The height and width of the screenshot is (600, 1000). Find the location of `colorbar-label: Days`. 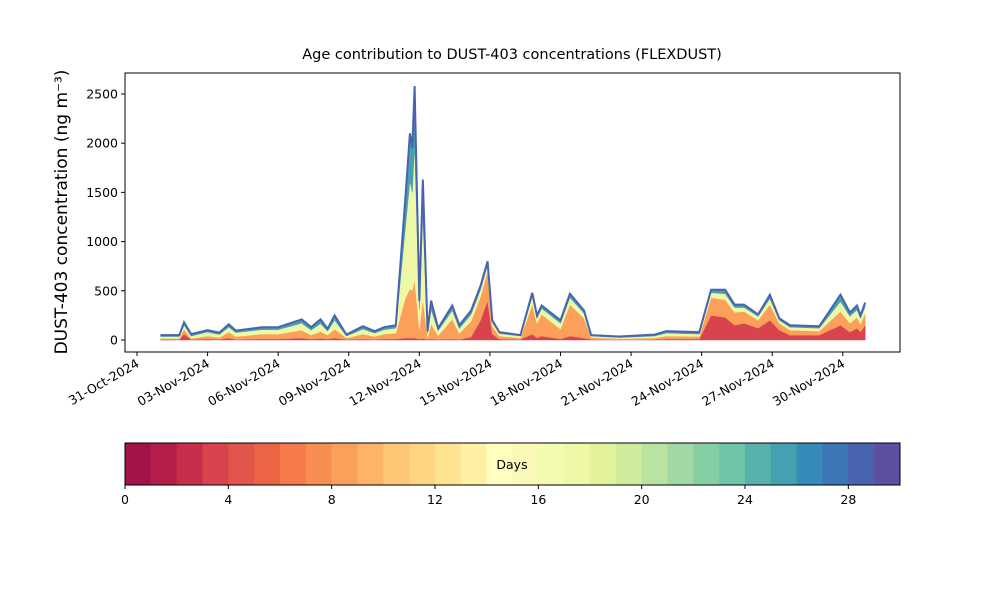

colorbar-label: Days is located at coordinates (511, 464).